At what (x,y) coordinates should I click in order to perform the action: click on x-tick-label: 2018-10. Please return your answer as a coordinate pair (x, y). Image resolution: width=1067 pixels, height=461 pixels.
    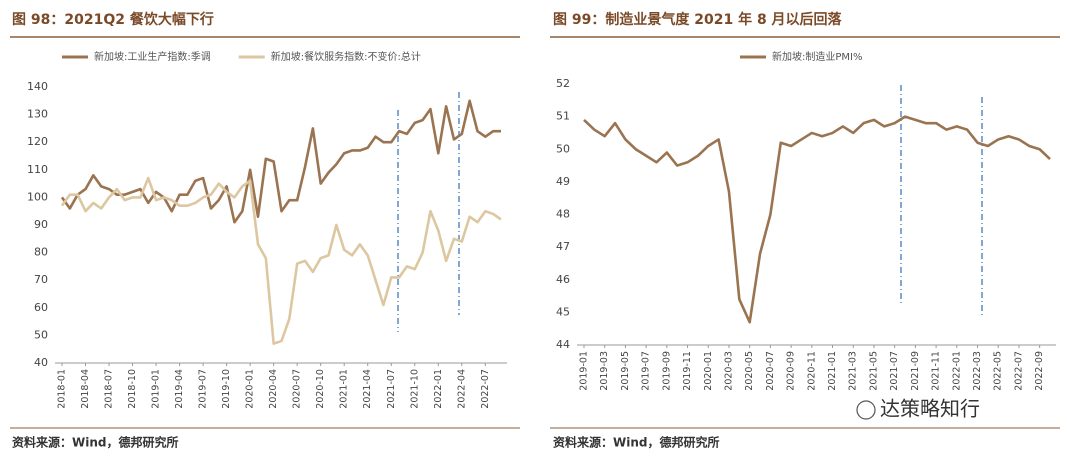
    Looking at the image, I should click on (132, 389).